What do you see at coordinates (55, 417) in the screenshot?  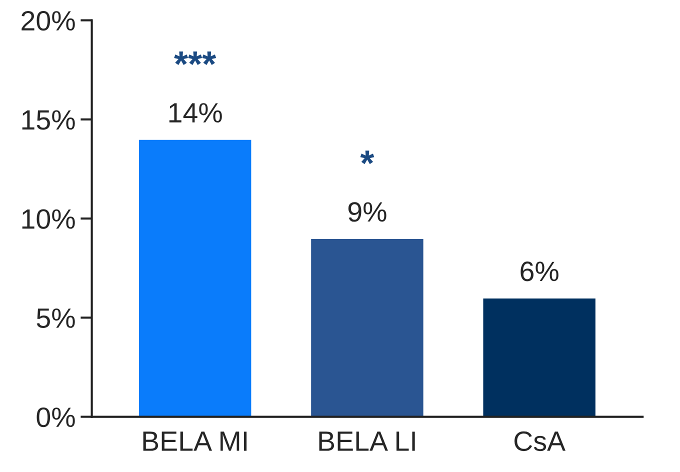 I see `y-tick-label: 0%` at bounding box center [55, 417].